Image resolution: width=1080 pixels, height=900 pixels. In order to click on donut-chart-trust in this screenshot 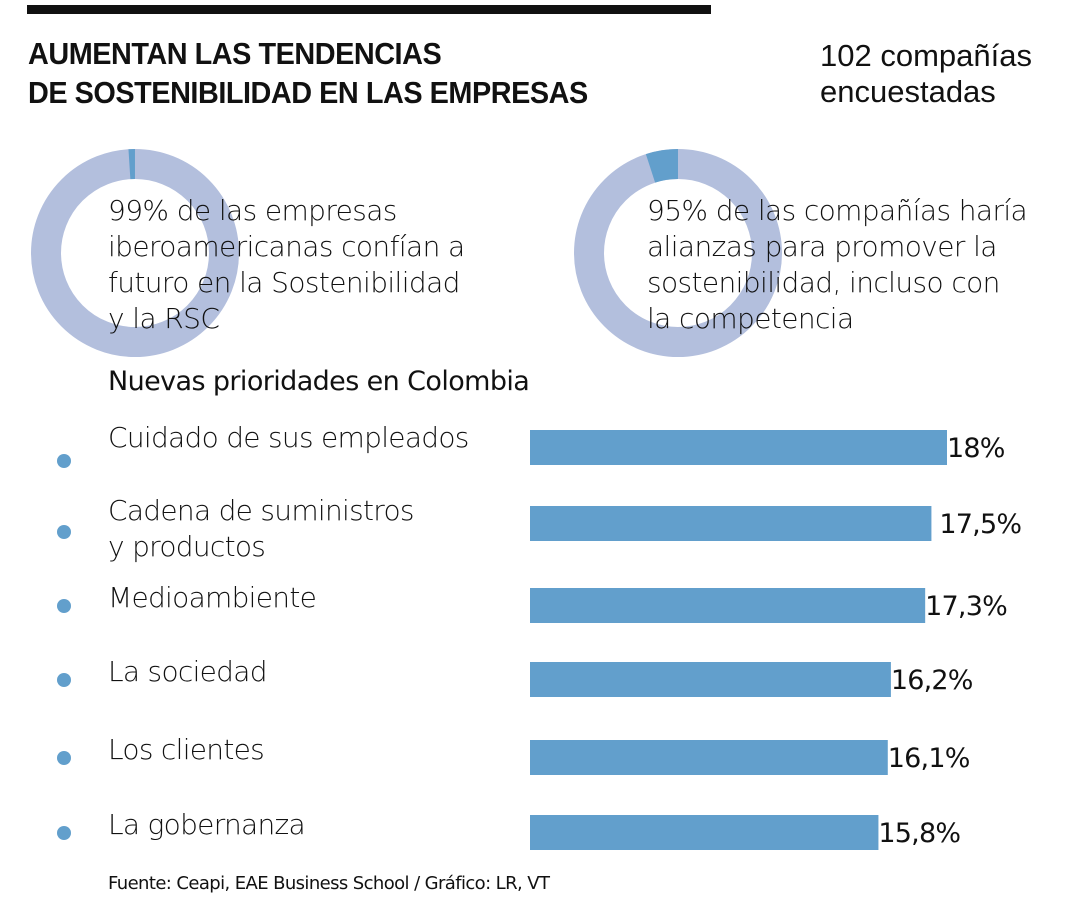, I will do `click(135, 253)`.